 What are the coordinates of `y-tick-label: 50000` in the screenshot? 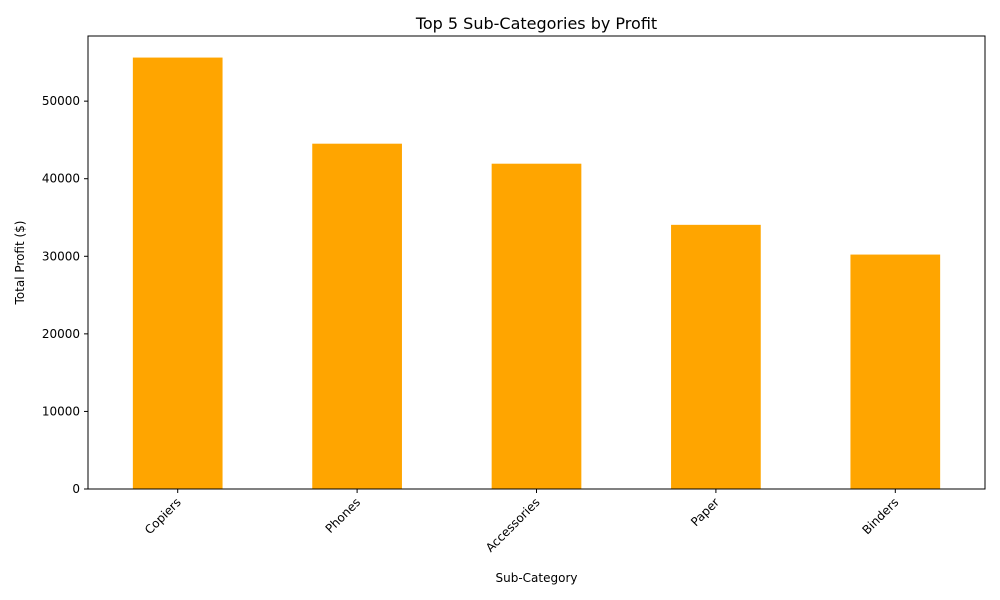 It's located at (61, 101).